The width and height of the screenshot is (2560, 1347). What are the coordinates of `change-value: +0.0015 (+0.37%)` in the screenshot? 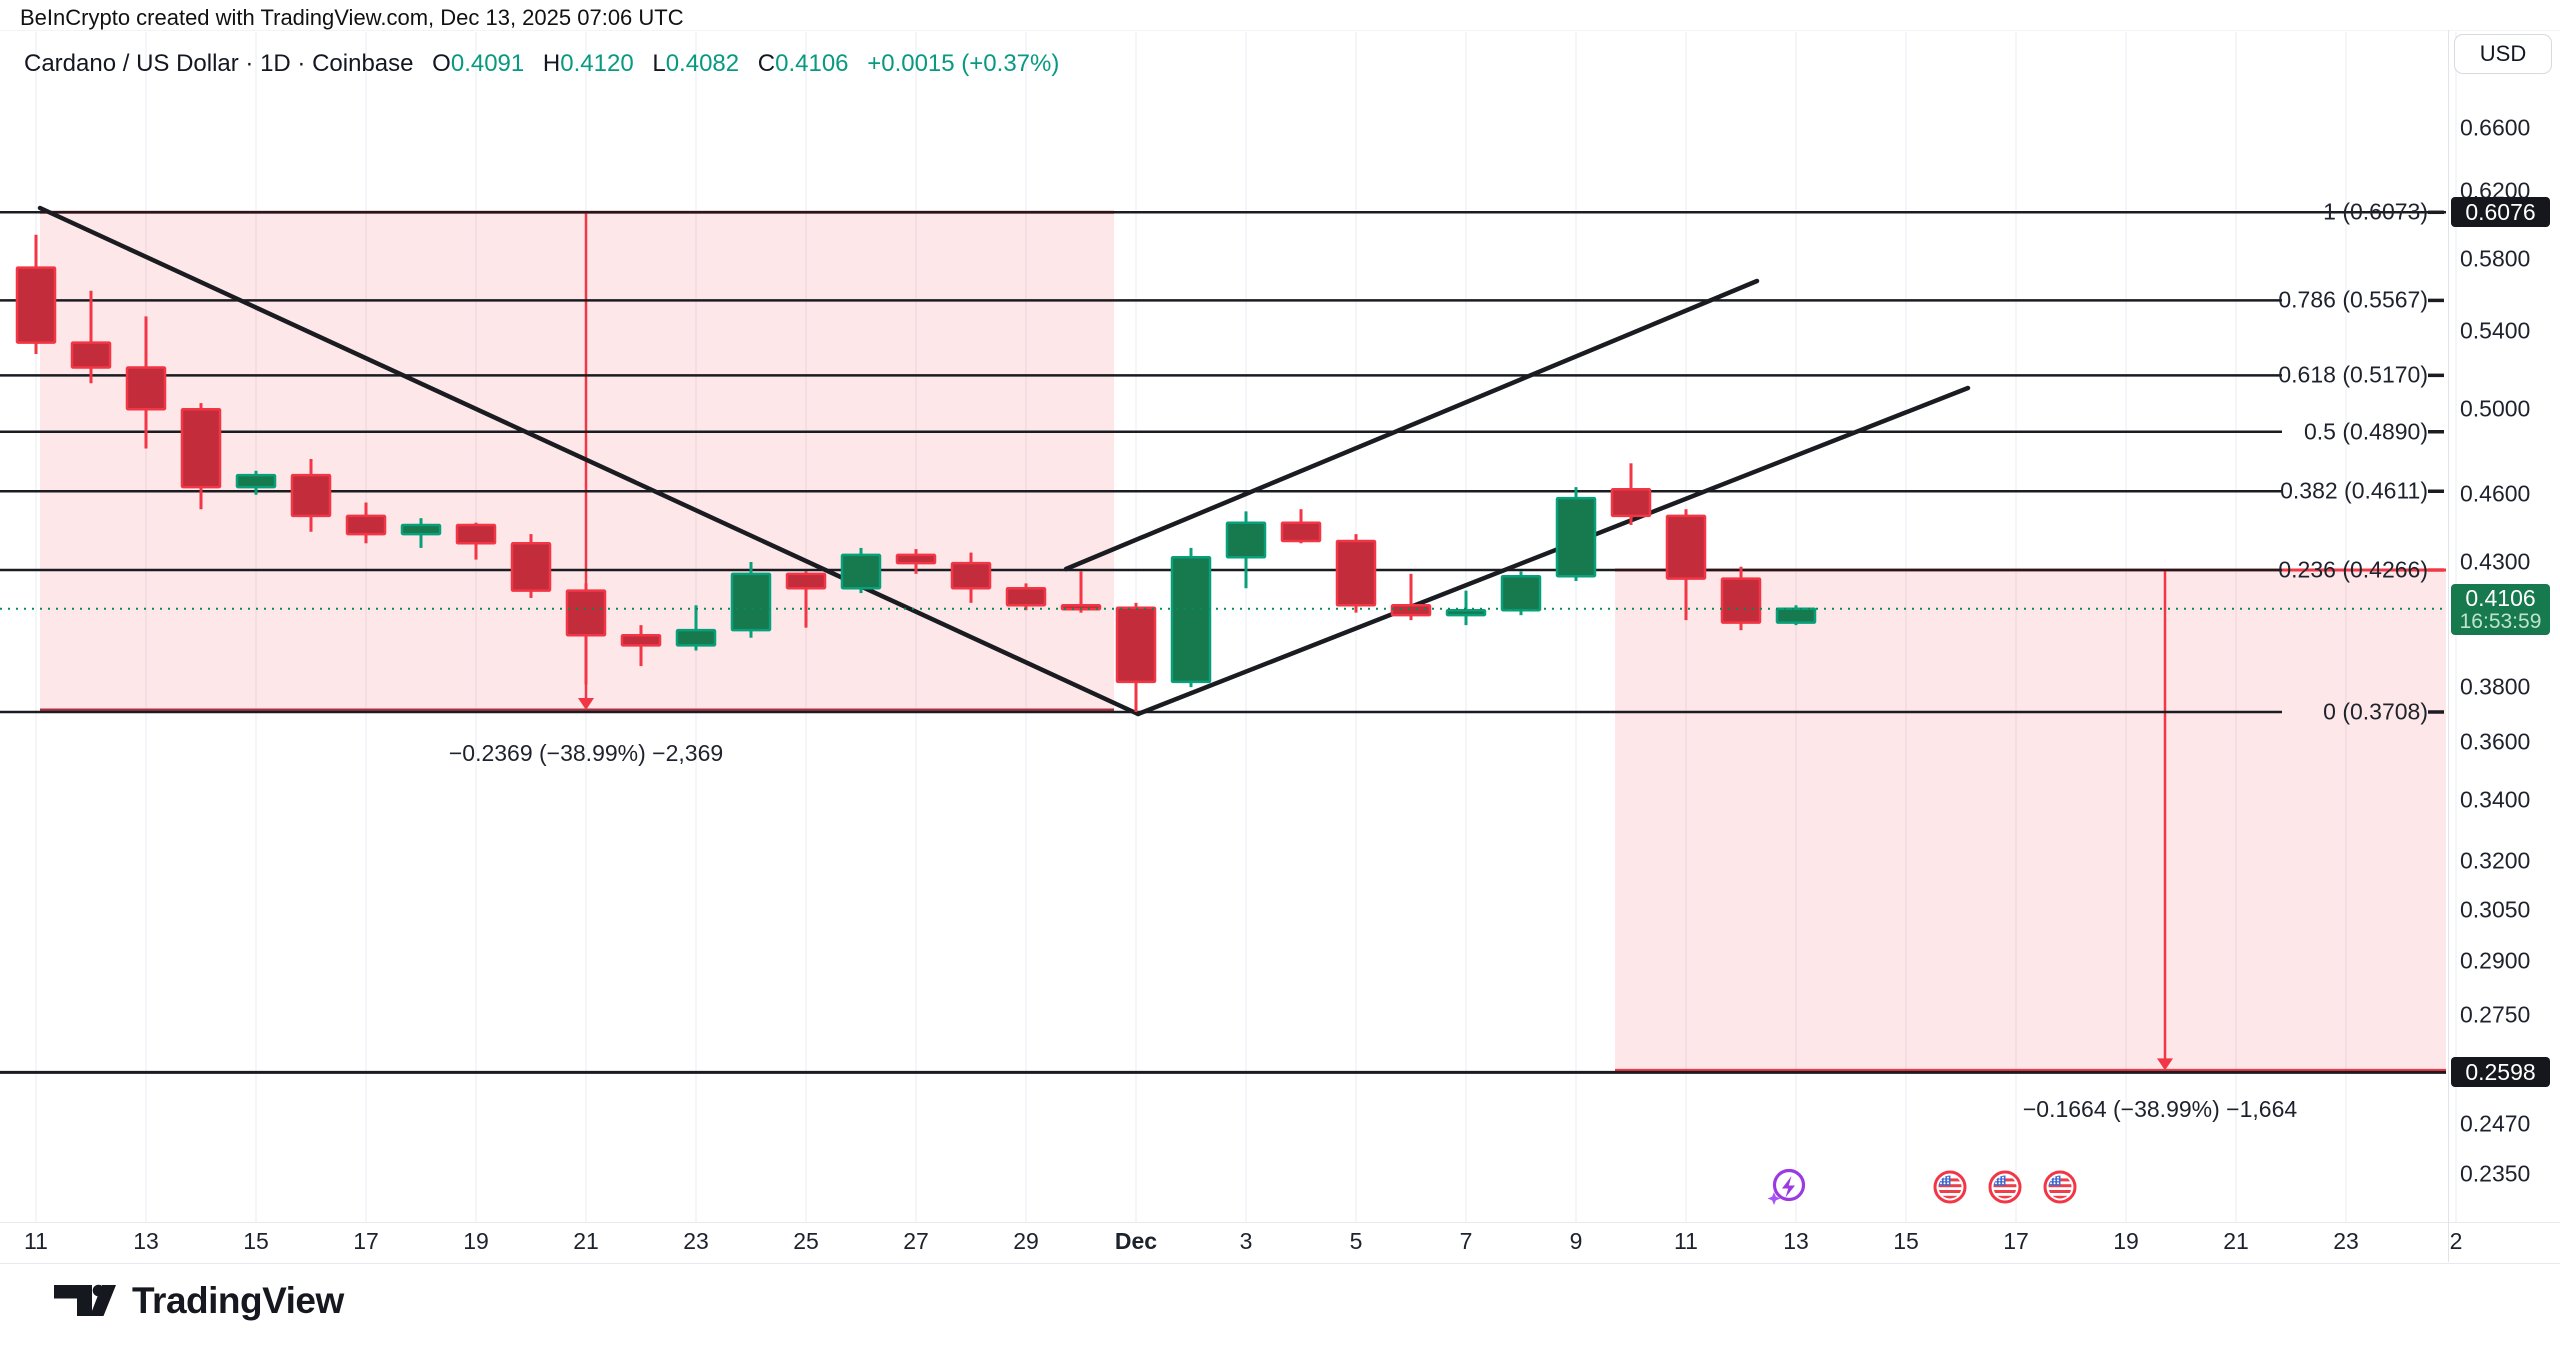 It's located at (963, 63).